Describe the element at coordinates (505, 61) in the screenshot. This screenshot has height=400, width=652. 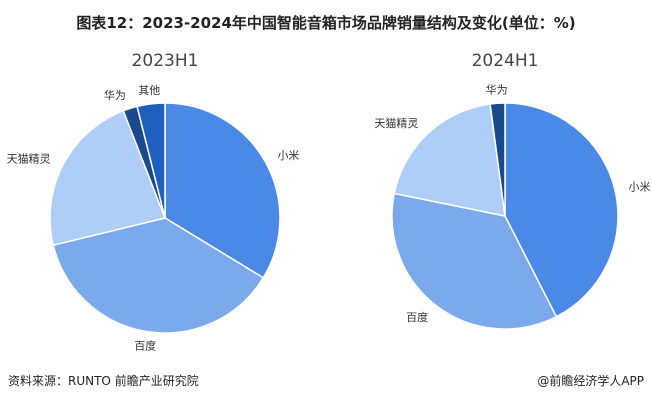
I see `pie-title: 2024H1` at that location.